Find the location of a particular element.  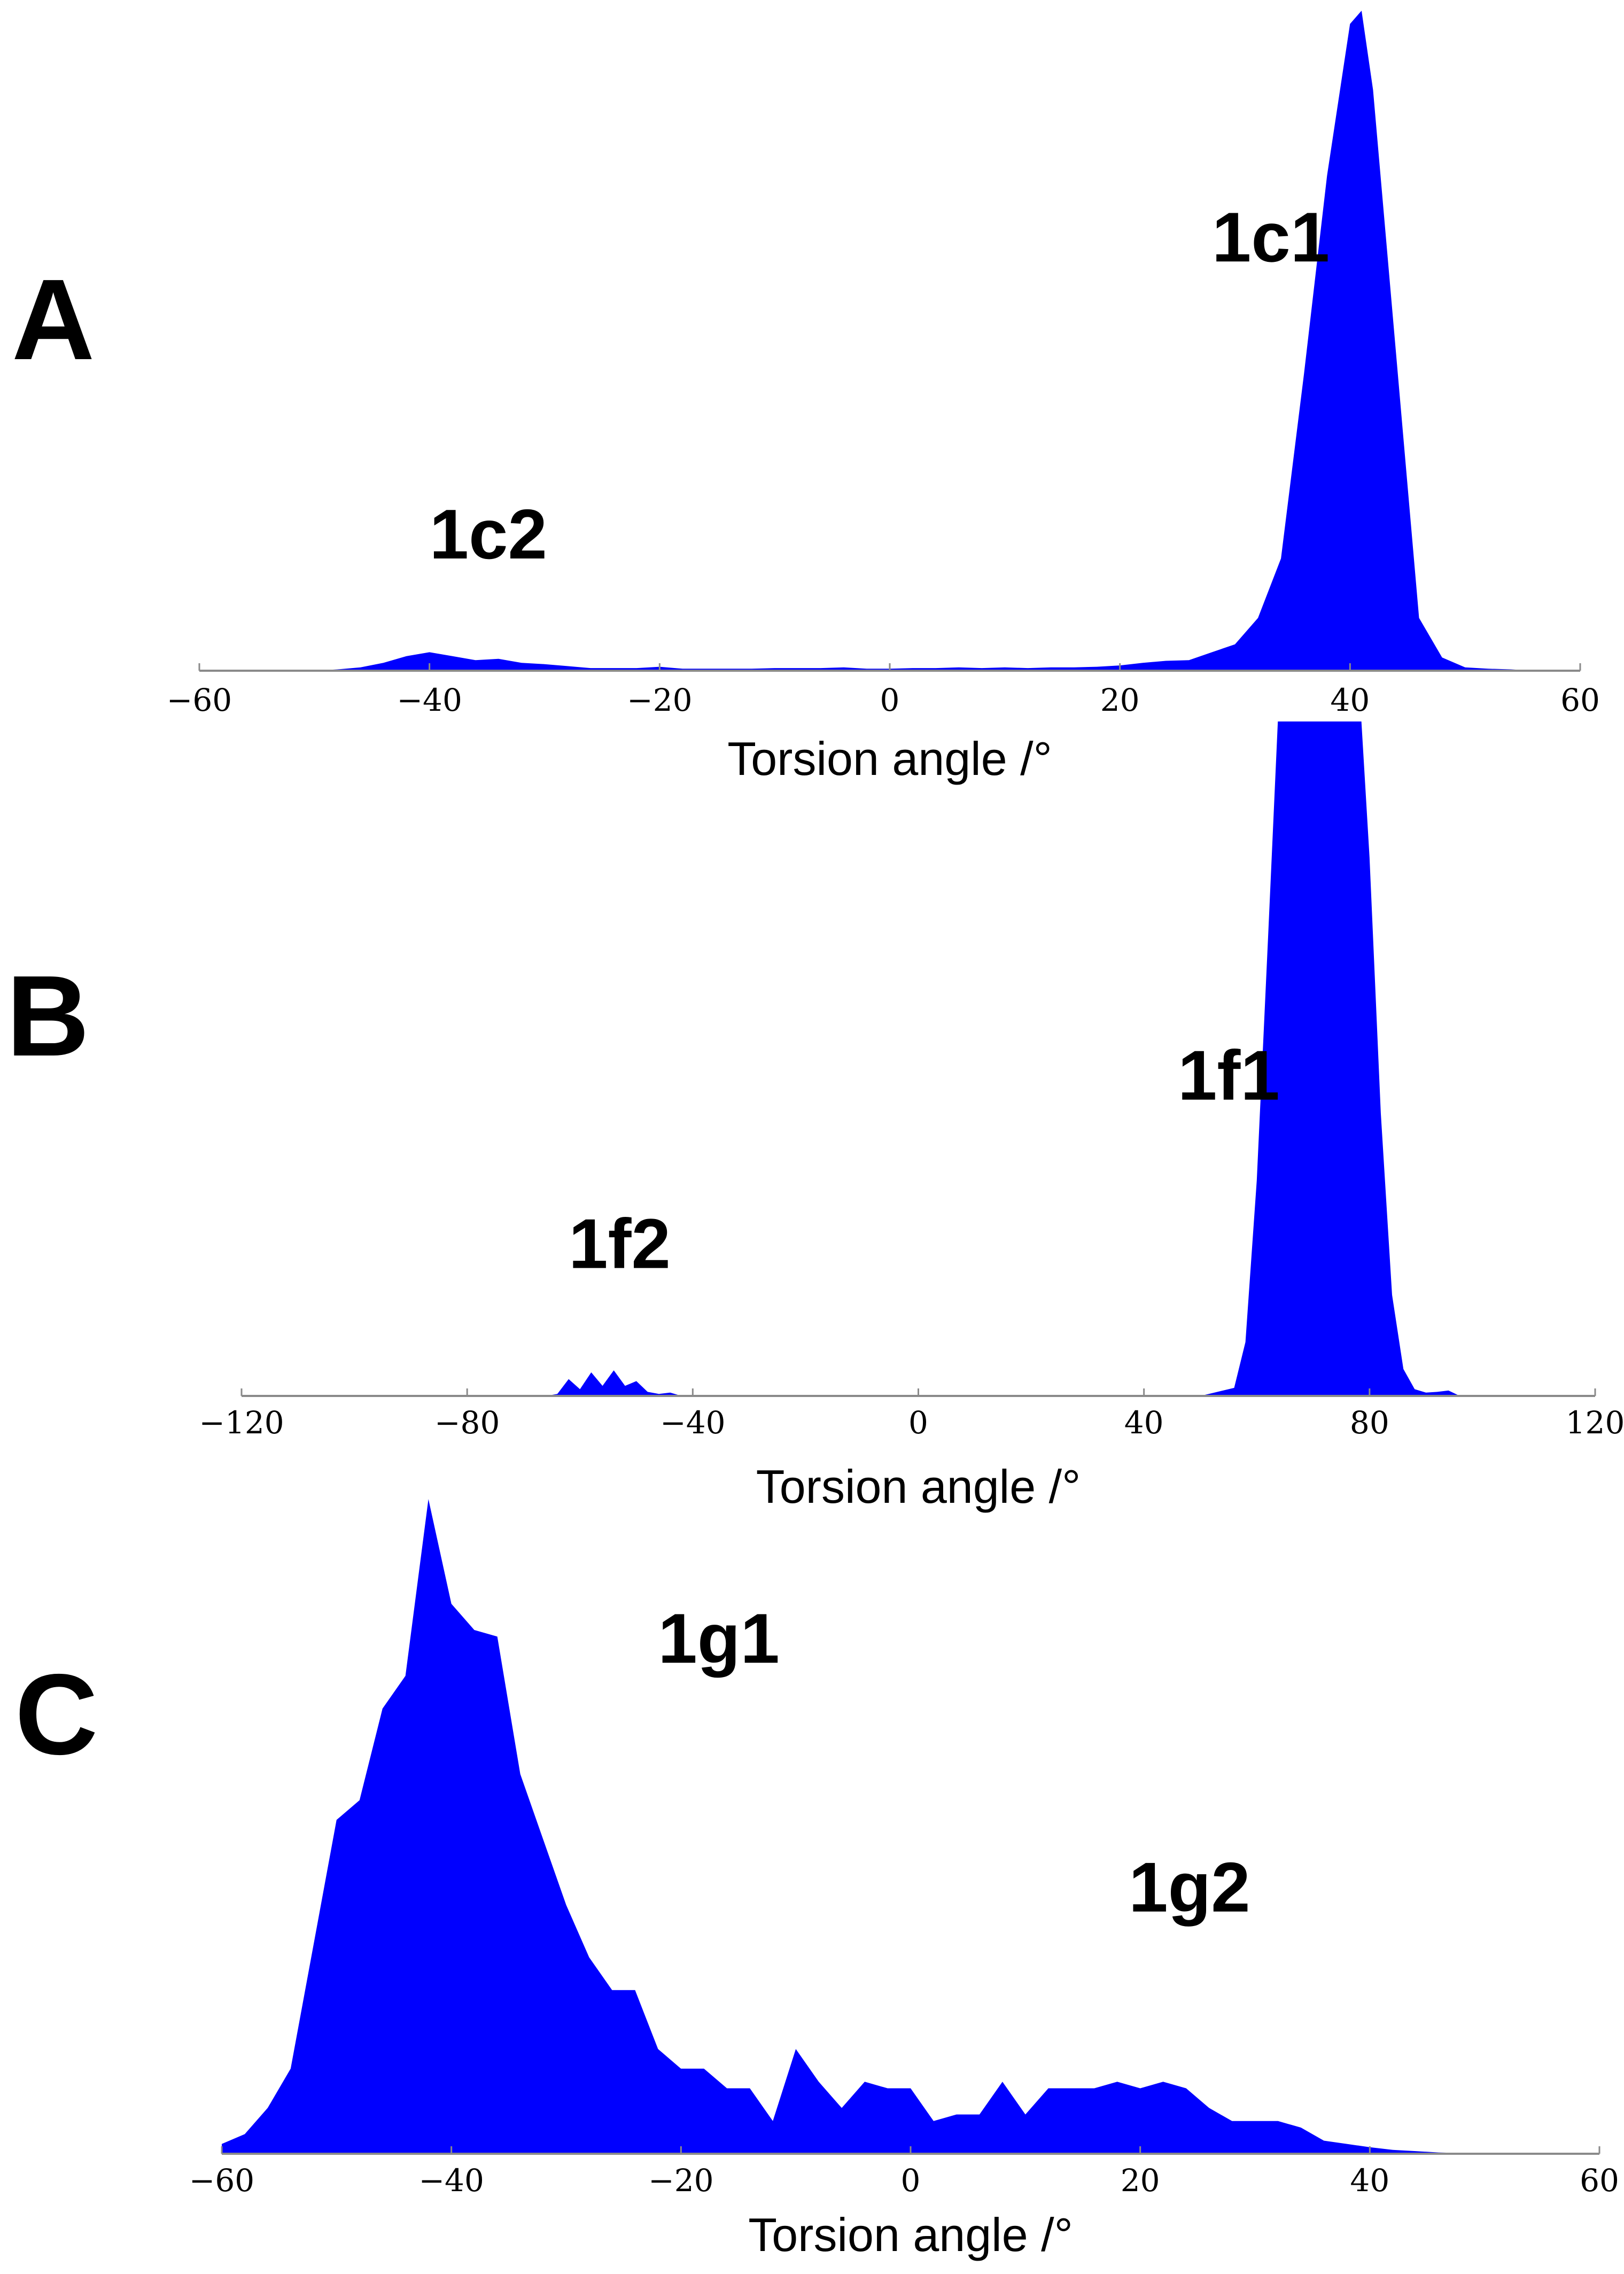

peak-label-1f1: 1f1 is located at coordinates (1229, 1075).